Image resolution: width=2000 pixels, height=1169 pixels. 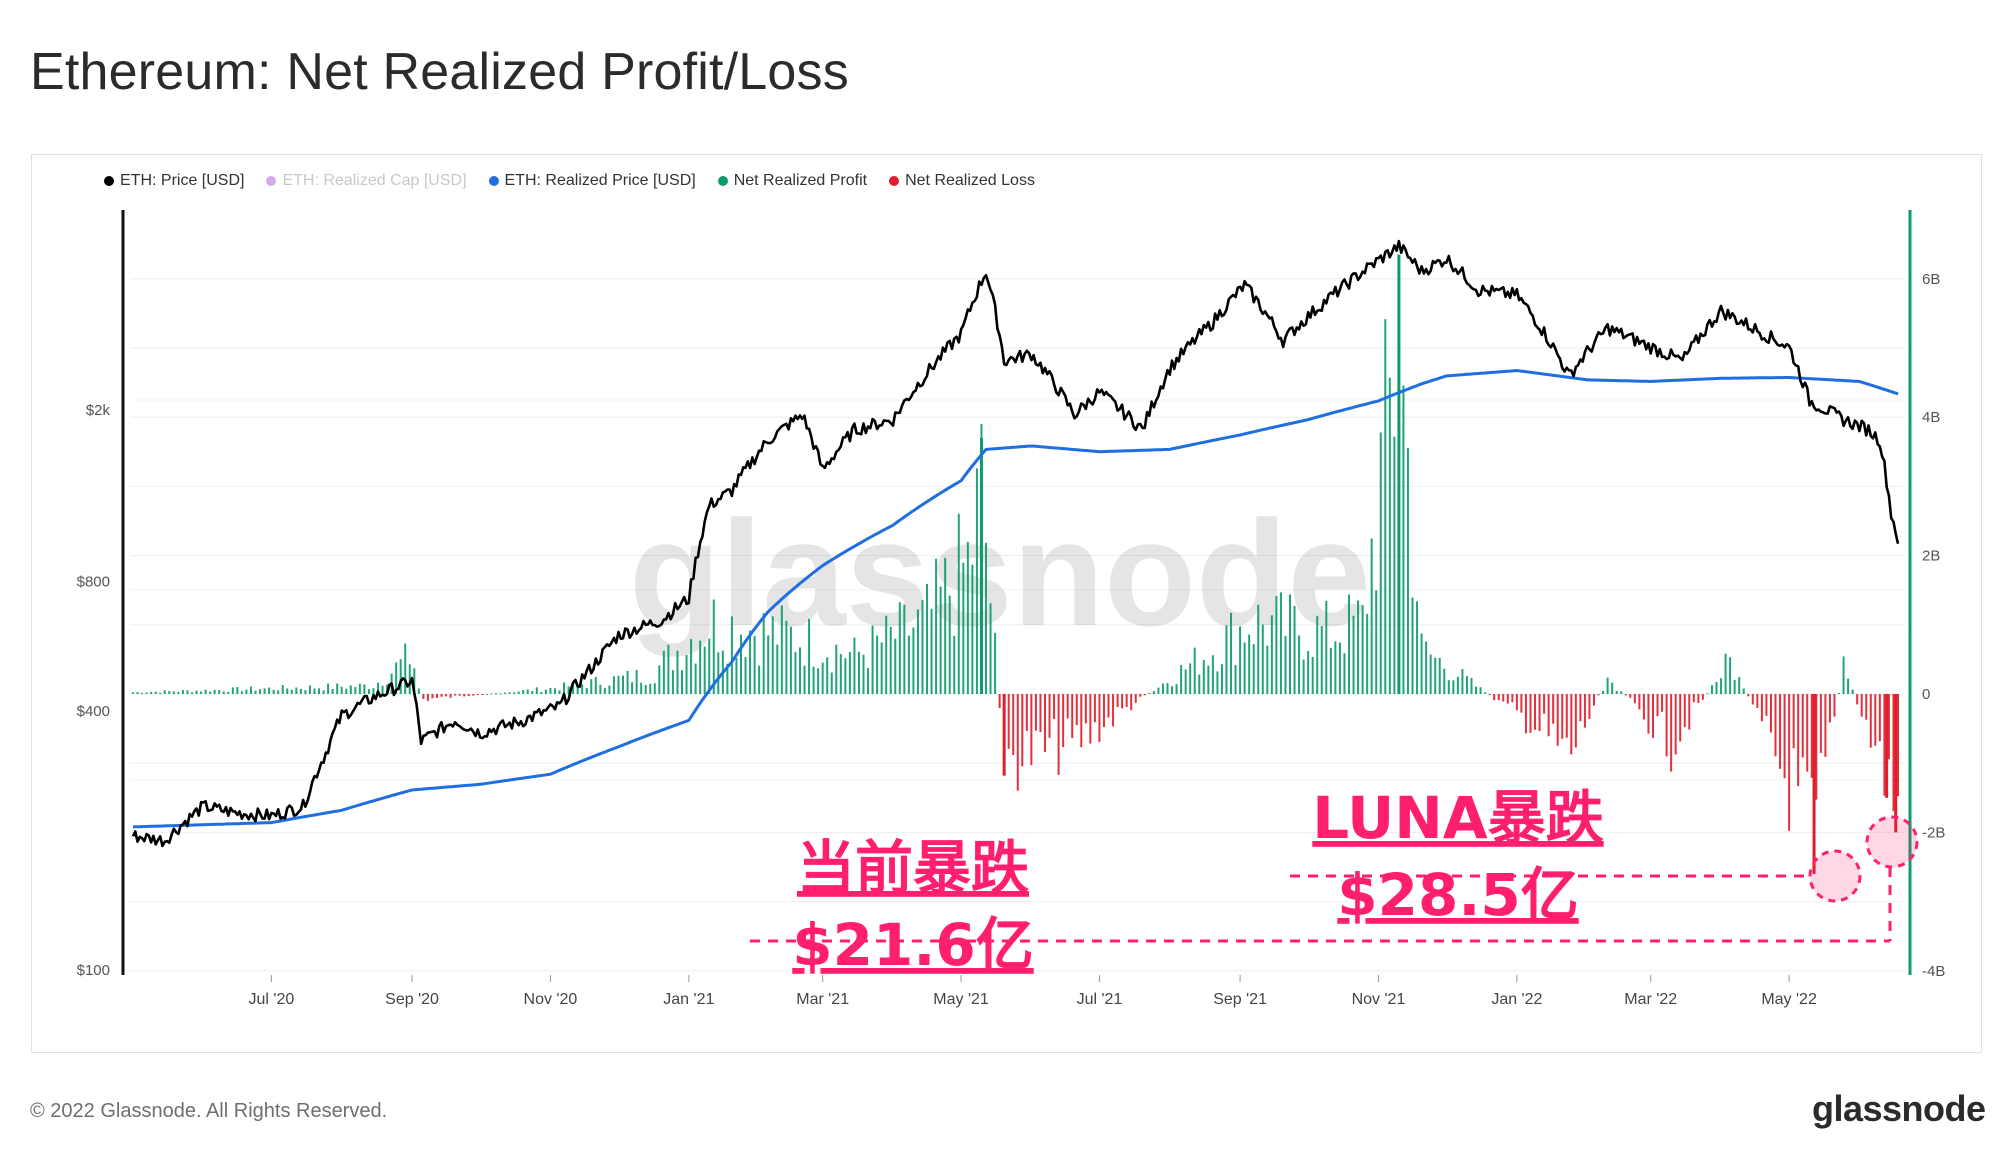 What do you see at coordinates (913, 868) in the screenshot?
I see `current-annotation-label: 当前暴跌` at bounding box center [913, 868].